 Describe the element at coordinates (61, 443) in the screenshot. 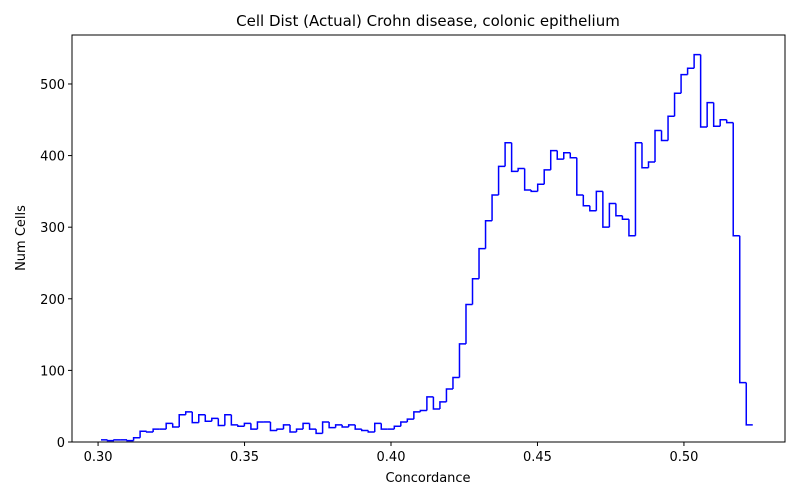

I see `y-tick-label: 0` at that location.